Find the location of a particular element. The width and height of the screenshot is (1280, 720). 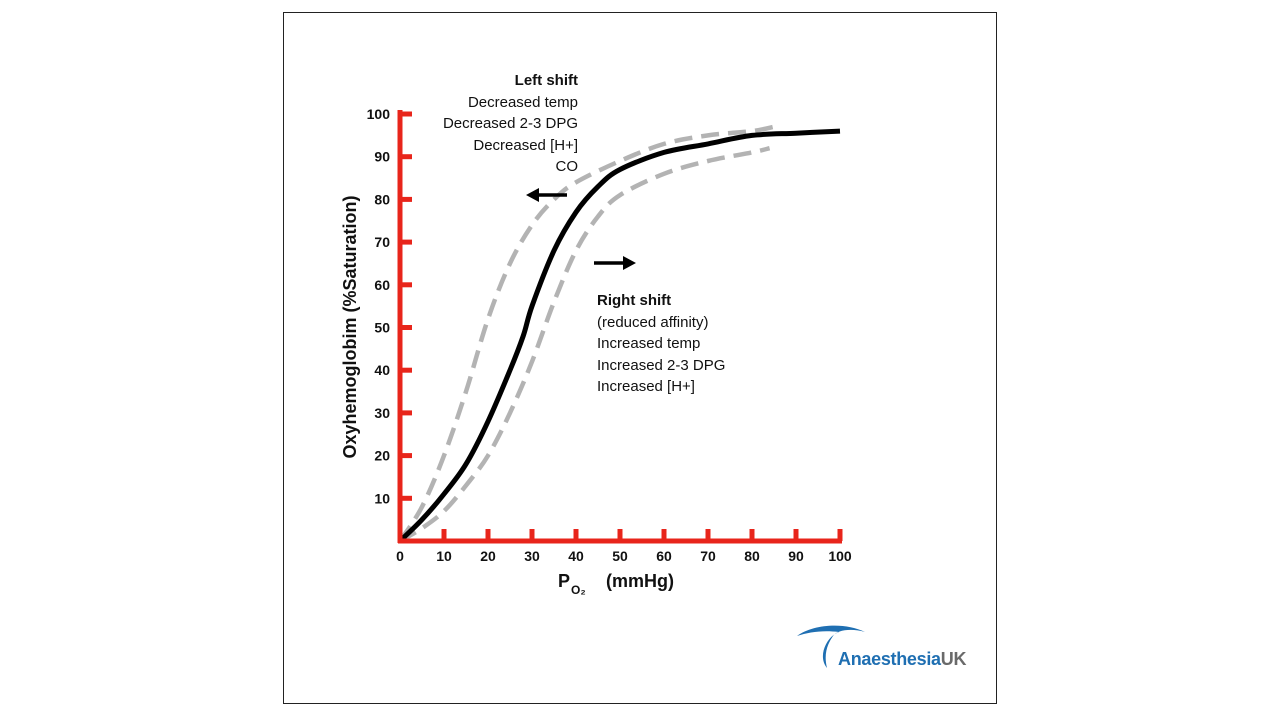

left-shift-arrow-head is located at coordinates (532, 195).